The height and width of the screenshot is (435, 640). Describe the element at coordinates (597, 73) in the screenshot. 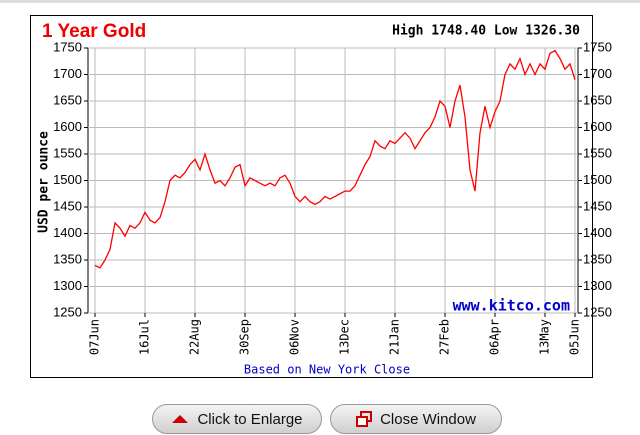

I see `y2-tick-label: 1700` at that location.